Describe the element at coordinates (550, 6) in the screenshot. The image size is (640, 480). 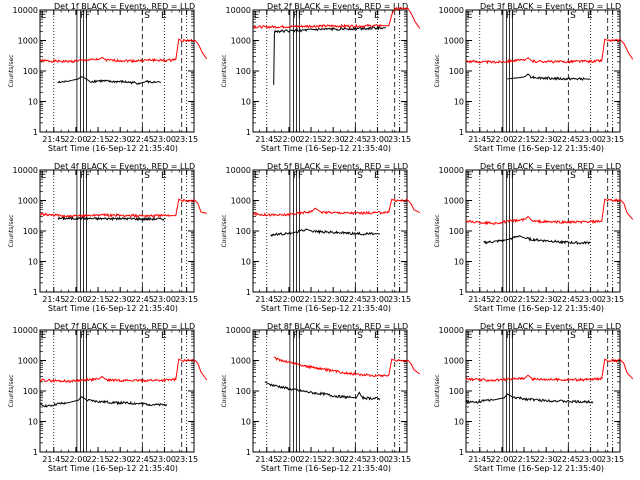
I see `chart-title: Det 3f BLACK = Events, RED = LLD` at that location.